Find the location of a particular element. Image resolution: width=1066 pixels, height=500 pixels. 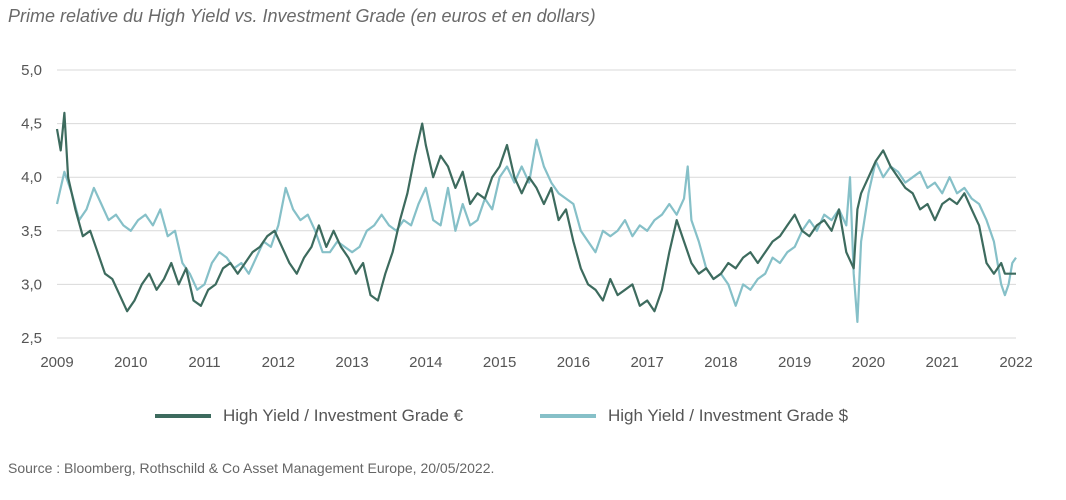

x-tick-label: 2017 is located at coordinates (646, 362).